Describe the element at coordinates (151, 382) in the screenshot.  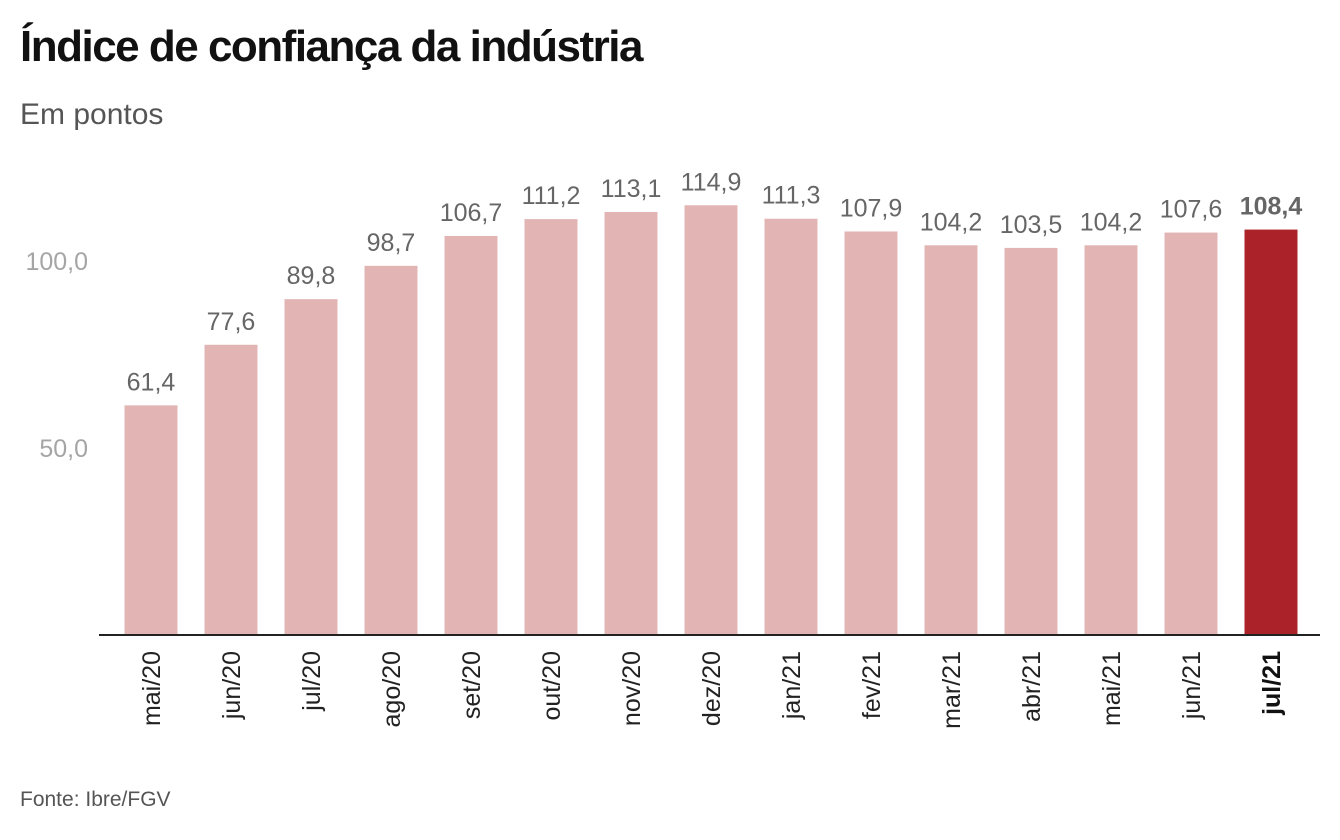
I see `data-label: 61,4` at that location.